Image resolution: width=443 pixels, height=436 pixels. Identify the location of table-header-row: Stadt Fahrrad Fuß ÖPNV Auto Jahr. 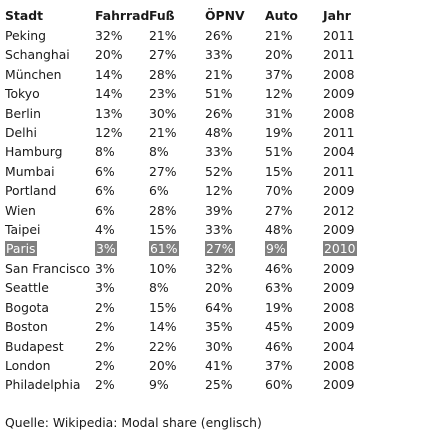
(223, 15).